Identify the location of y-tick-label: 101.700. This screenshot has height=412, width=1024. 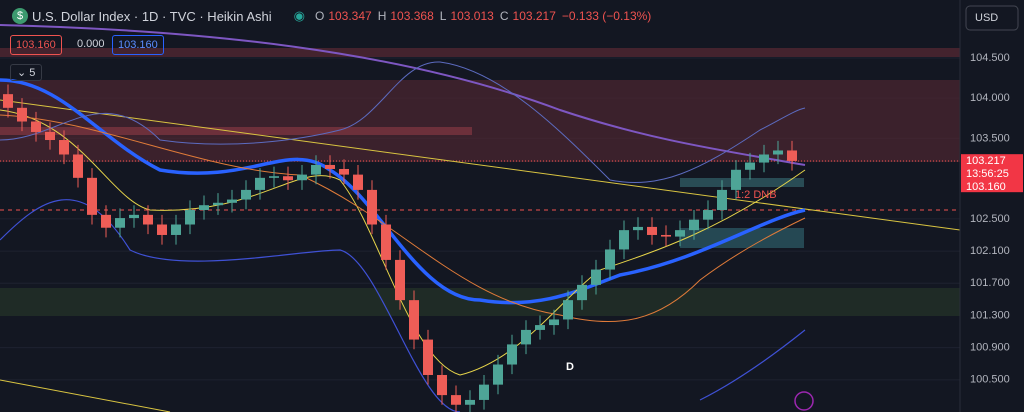
(990, 283).